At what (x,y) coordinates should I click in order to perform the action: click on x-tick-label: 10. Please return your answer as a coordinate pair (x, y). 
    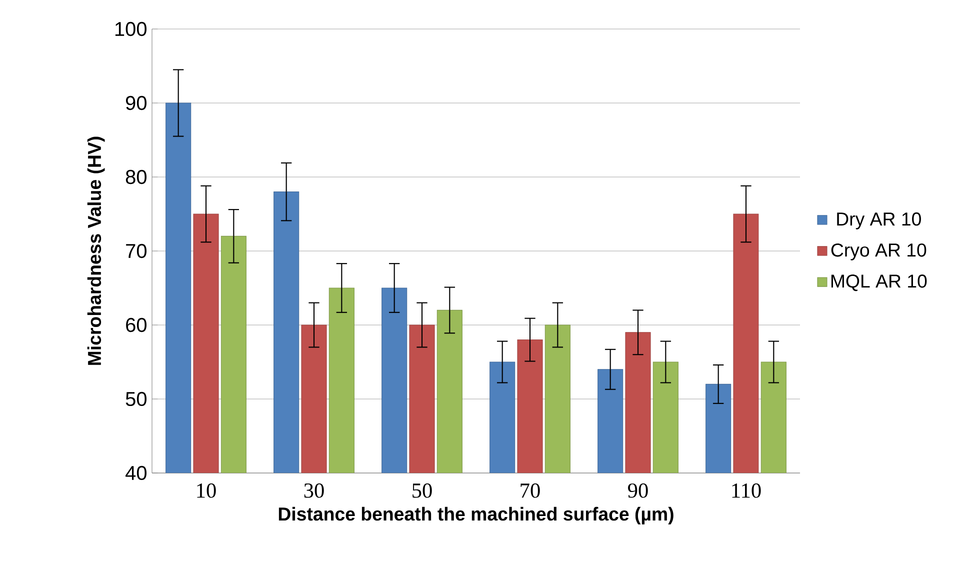
    Looking at the image, I should click on (206, 490).